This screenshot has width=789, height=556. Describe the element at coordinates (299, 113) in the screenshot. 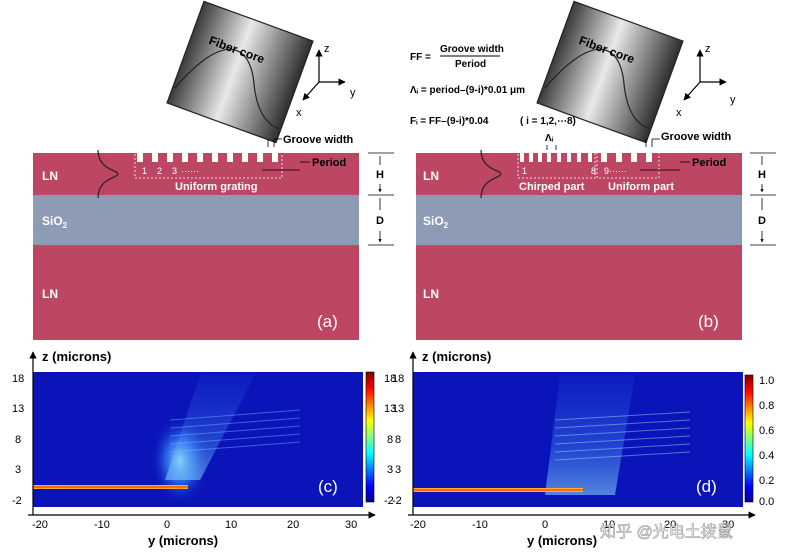

I see `axis-x-a: x` at that location.